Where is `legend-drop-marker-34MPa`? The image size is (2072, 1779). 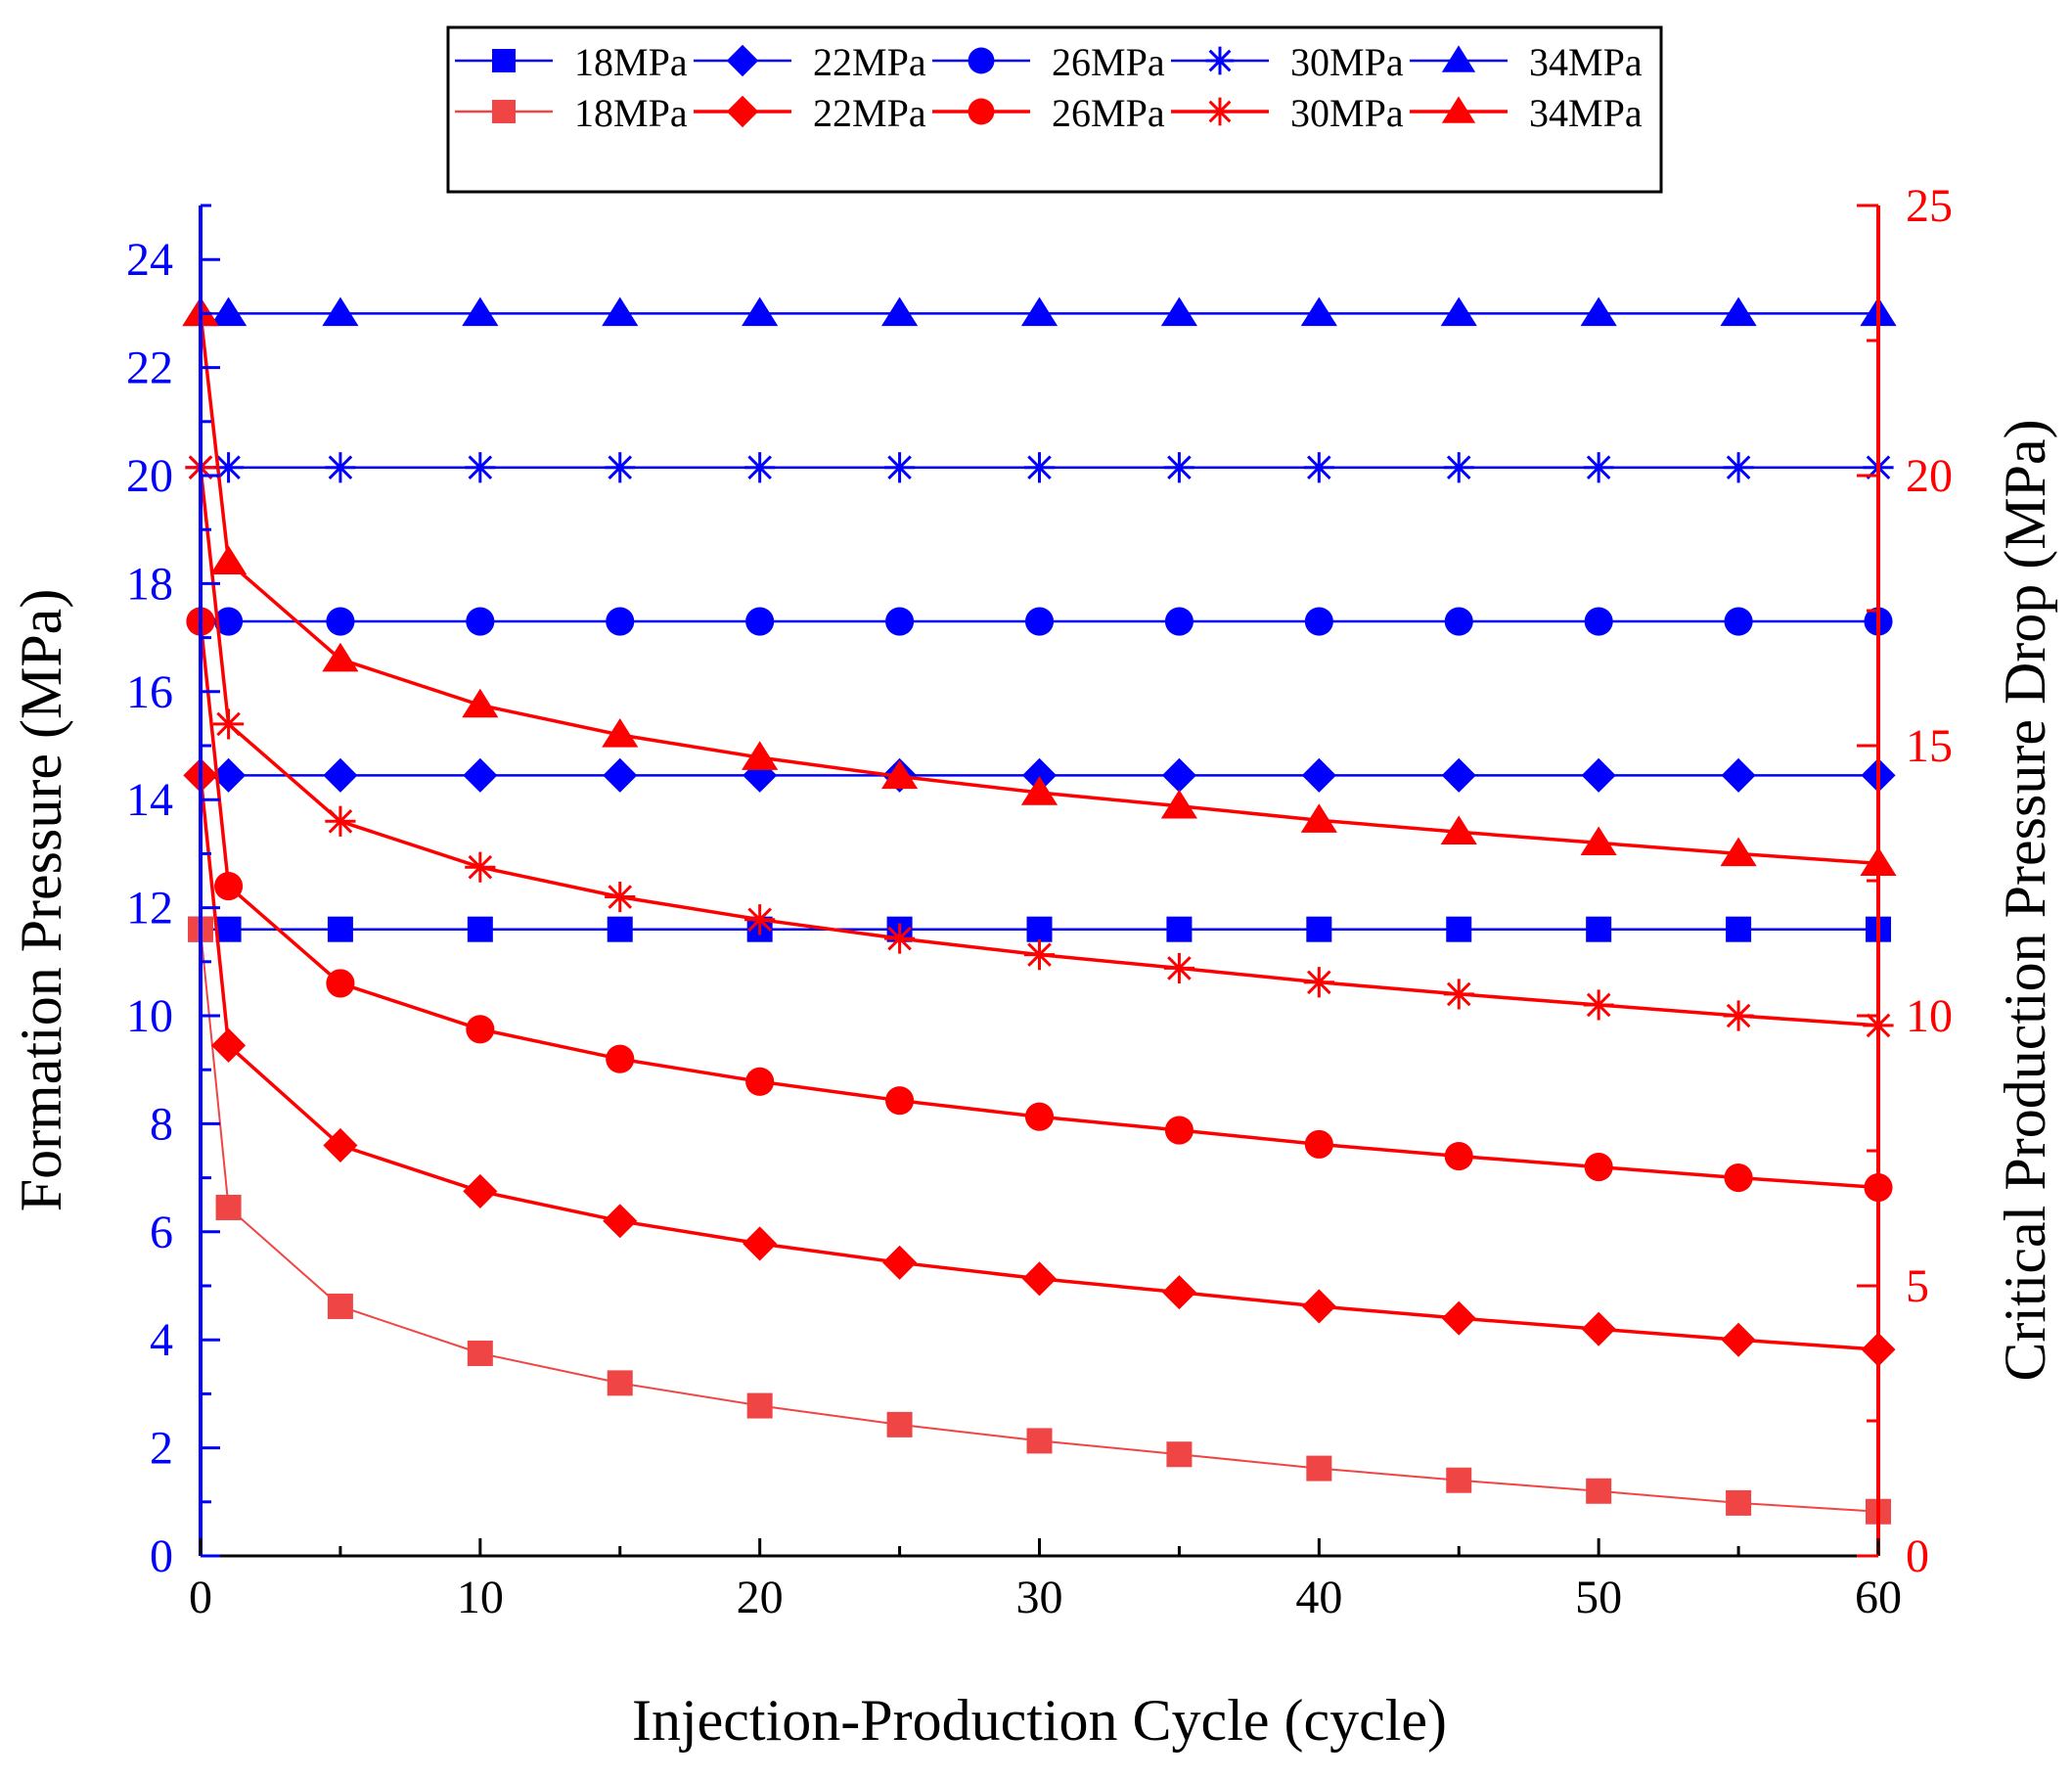 legend-drop-marker-34MPa is located at coordinates (1458, 110).